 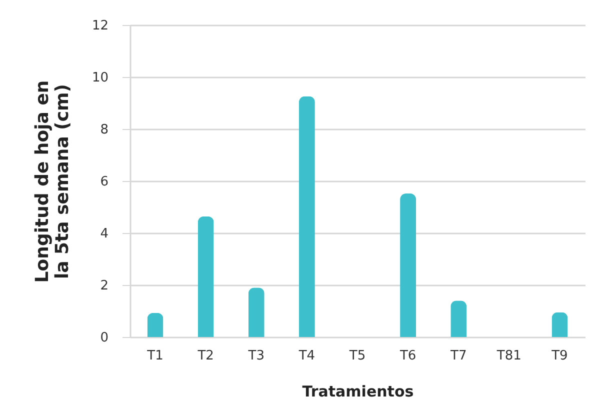 What do you see at coordinates (559, 356) in the screenshot?
I see `x-tick-label: T9` at bounding box center [559, 356].